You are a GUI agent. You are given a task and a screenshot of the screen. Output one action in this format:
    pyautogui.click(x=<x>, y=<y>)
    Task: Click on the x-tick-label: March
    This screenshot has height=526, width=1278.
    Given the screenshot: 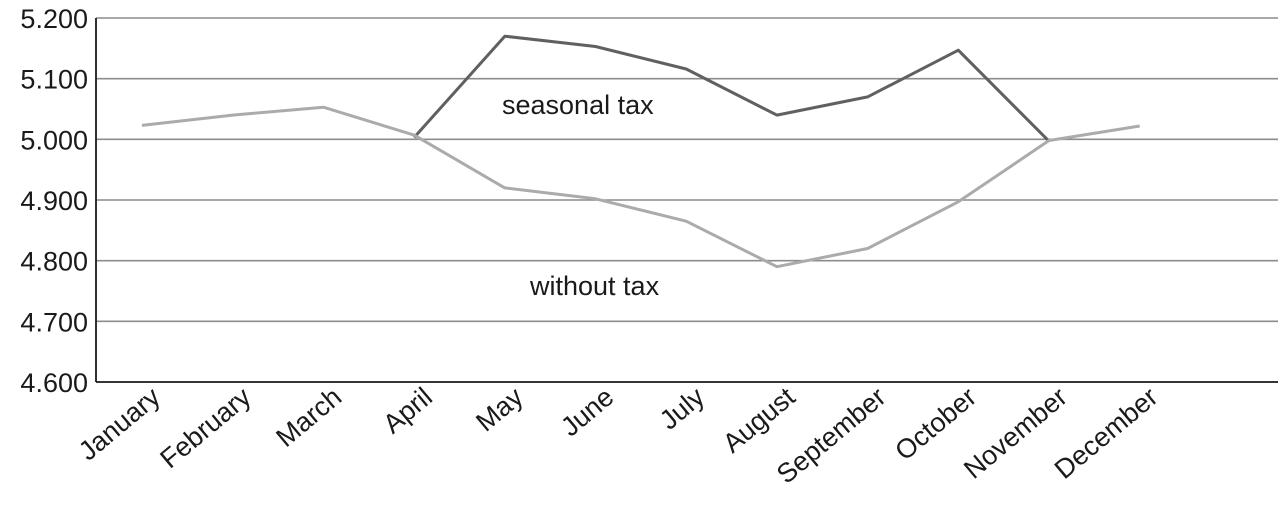 What is the action you would take?
    pyautogui.click(x=309, y=417)
    